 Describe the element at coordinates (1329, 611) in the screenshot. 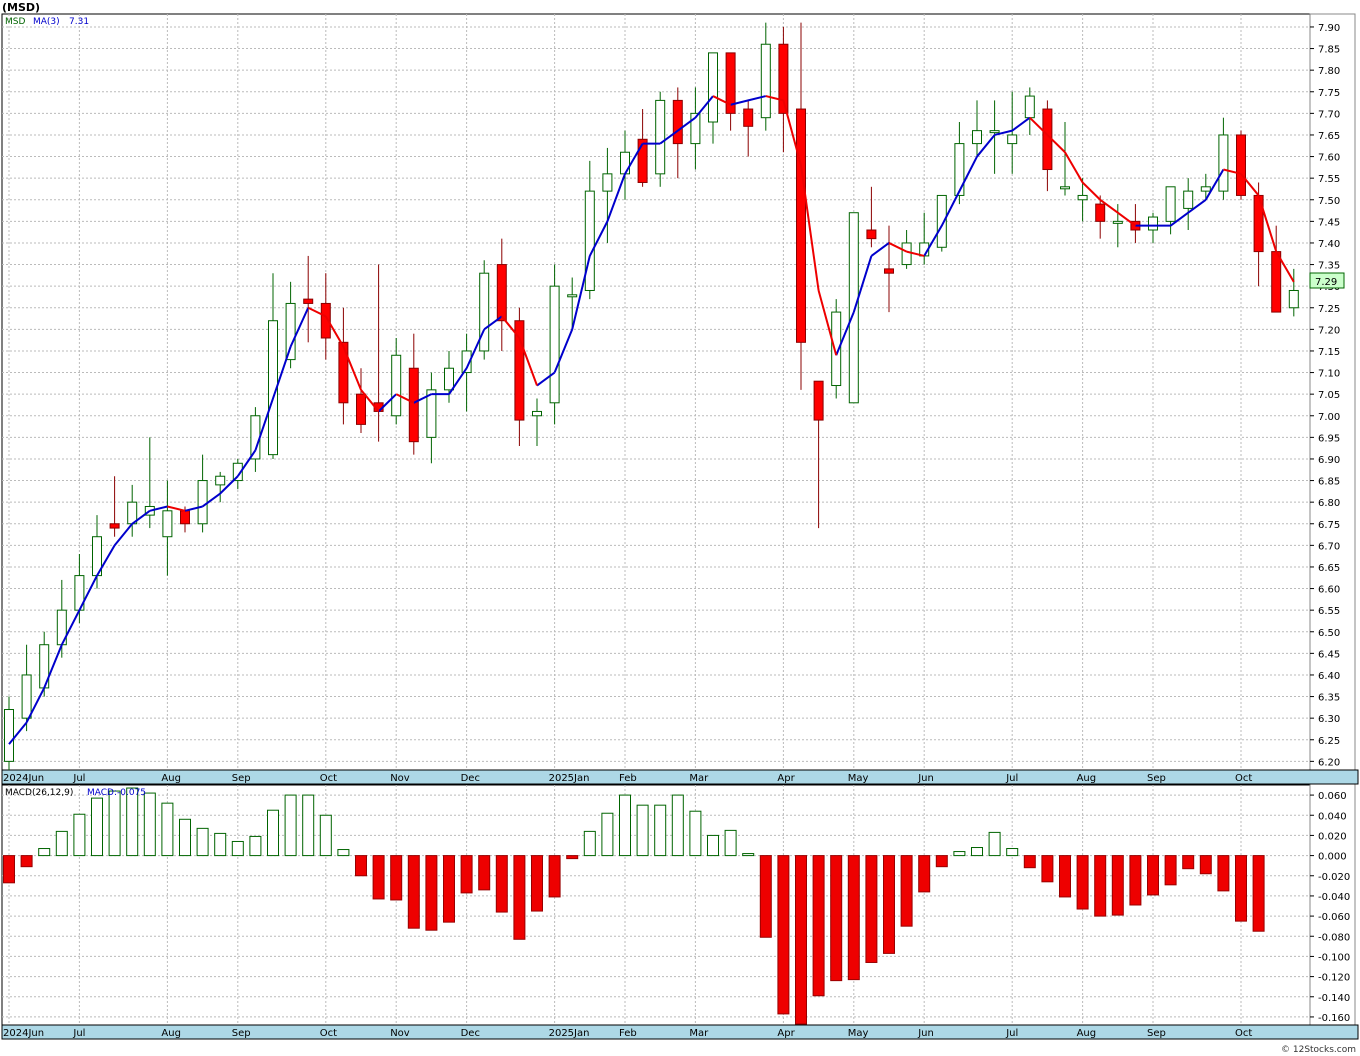

I see `price-tick-label: 6.55` at that location.